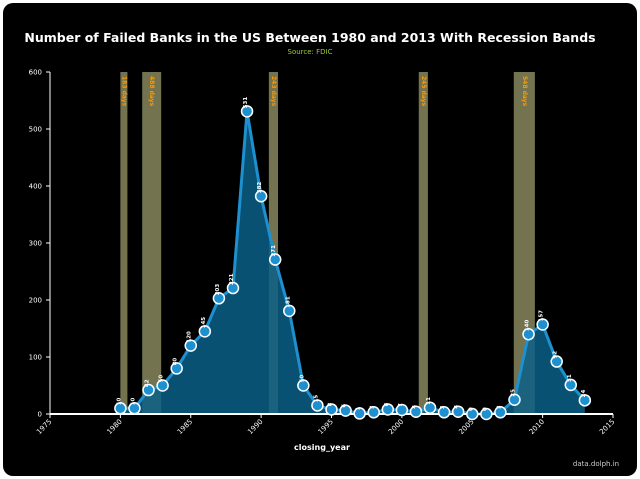  Describe the element at coordinates (542, 316) in the screenshot. I see `data-label: 157` at that location.